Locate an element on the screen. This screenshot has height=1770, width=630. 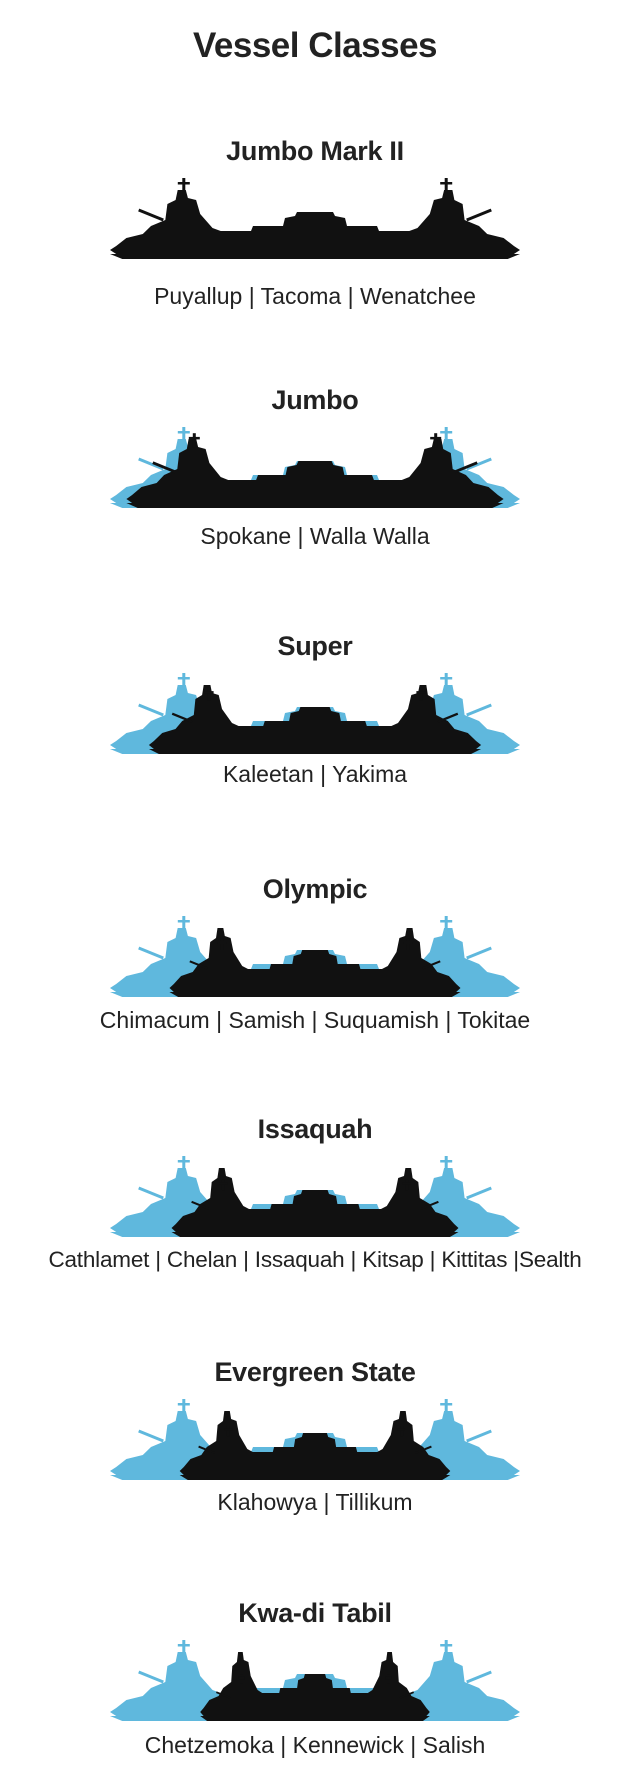
vessel-names: Klahowya | Tillikum is located at coordinates (315, 1502).